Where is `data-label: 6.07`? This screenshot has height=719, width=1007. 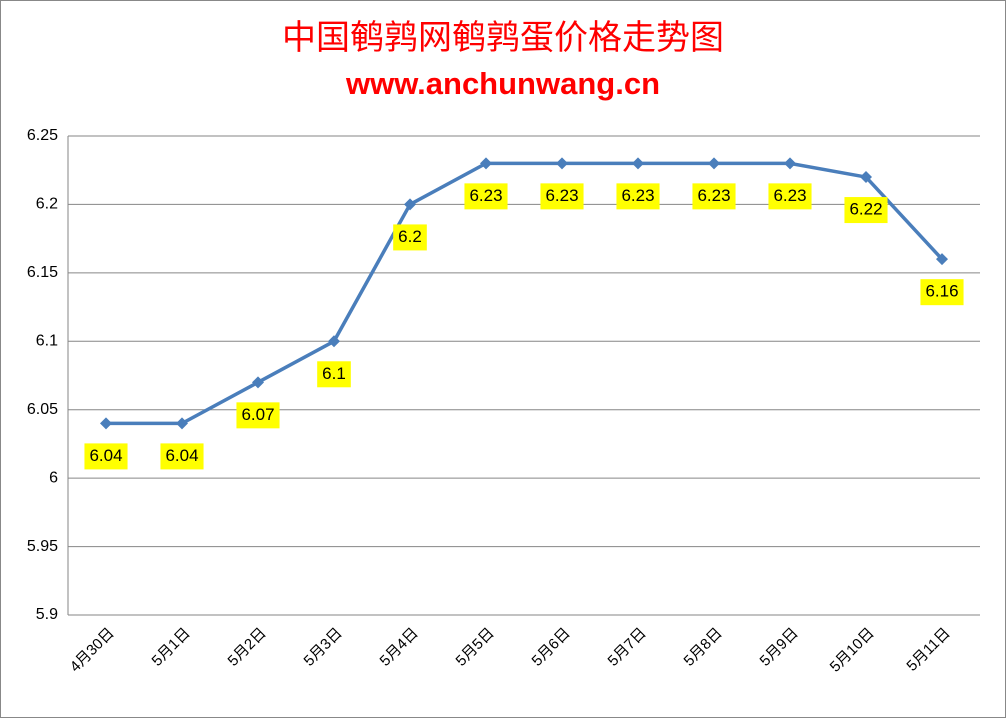 data-label: 6.07 is located at coordinates (258, 415).